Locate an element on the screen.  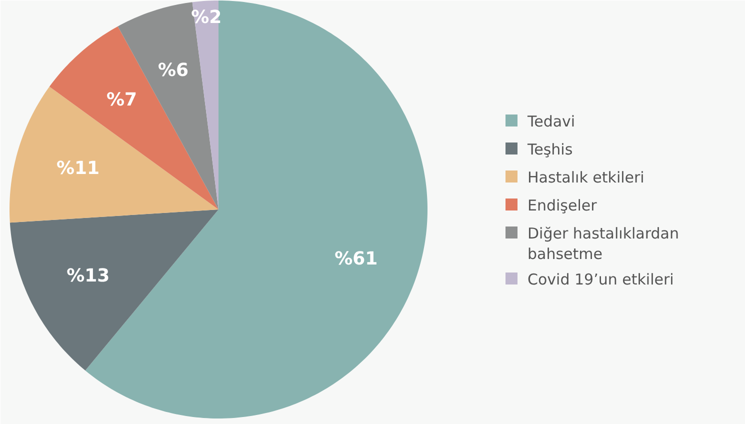
legend-label: Endişeler is located at coordinates (563, 205).